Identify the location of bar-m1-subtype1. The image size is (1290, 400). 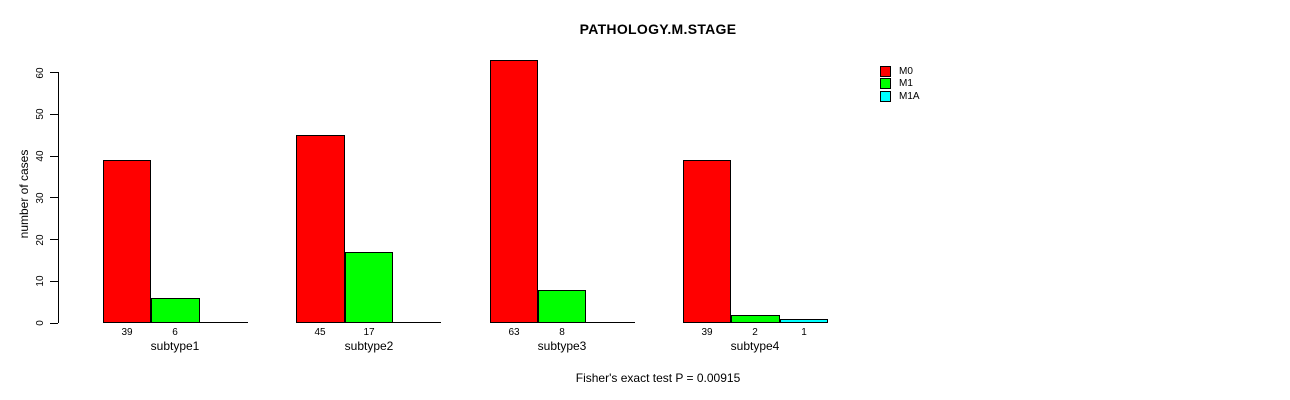
(175, 310).